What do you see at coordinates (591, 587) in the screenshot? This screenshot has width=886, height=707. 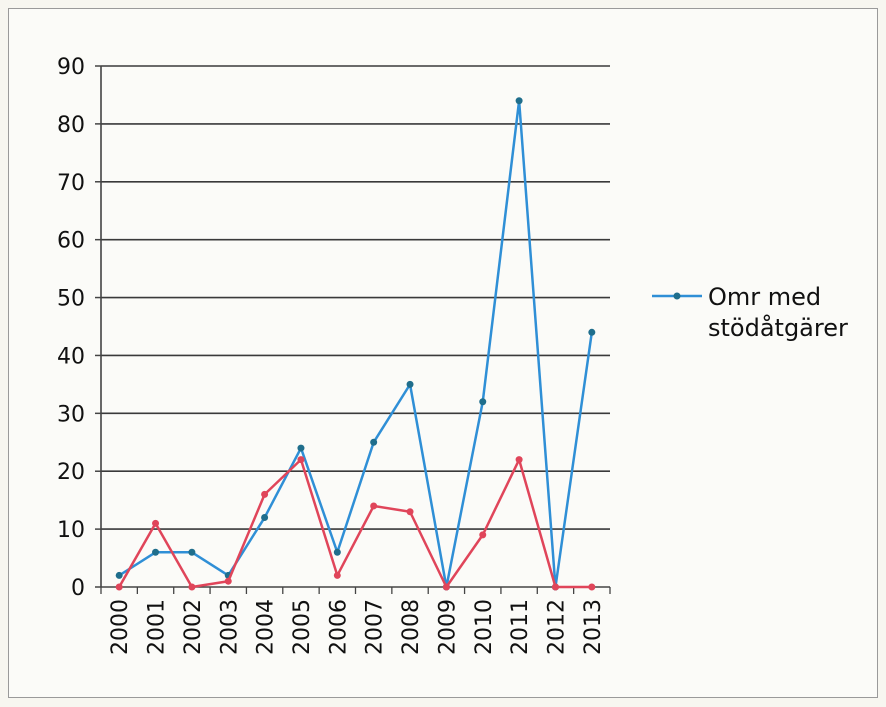 I see `series-1-point-2013` at bounding box center [591, 587].